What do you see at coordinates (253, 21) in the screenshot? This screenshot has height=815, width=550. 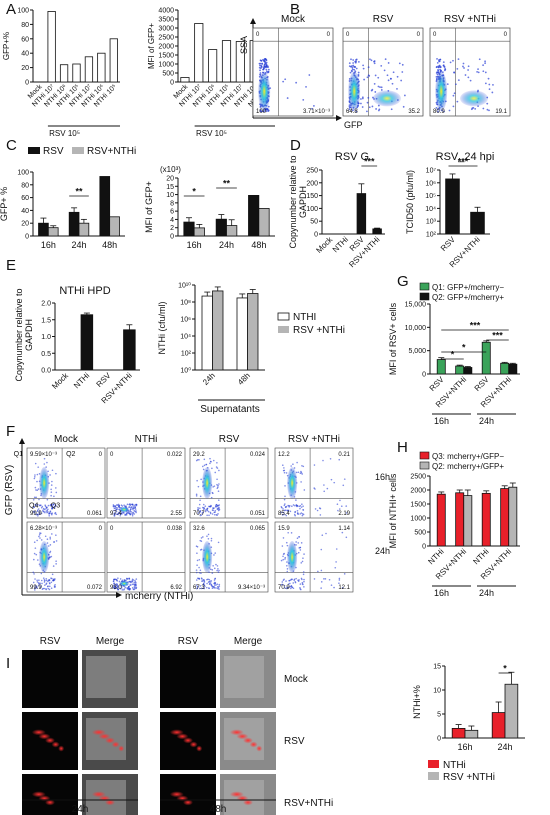 I see `y-arrow-head` at bounding box center [253, 21].